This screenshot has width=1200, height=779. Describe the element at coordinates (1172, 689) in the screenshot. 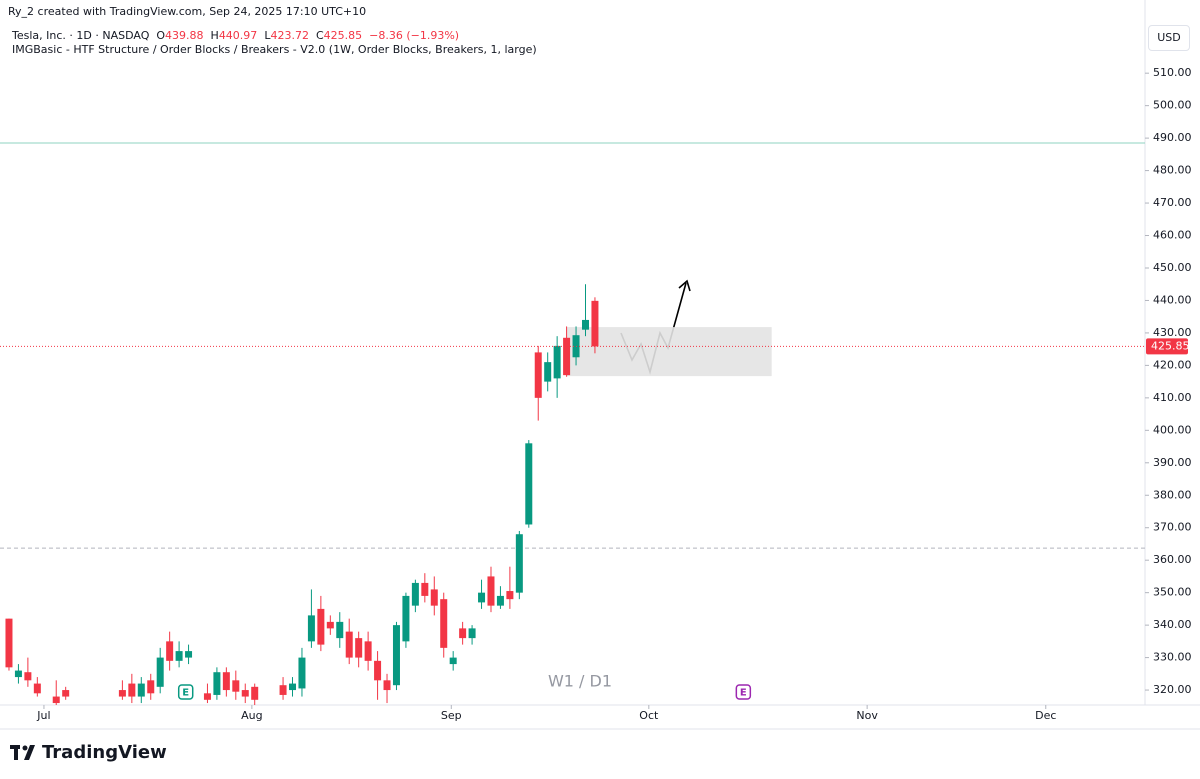

I see `y-tick-label: 320.00` at that location.